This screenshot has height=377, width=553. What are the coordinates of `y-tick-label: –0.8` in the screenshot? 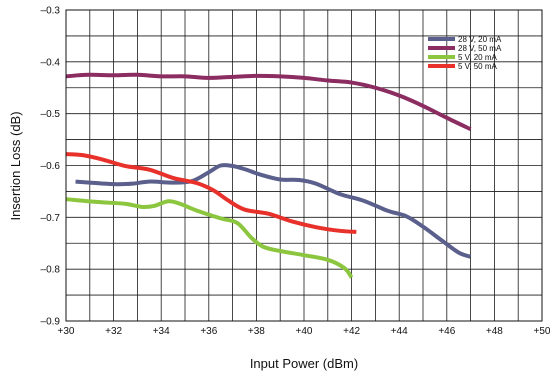 It's located at (51, 270).